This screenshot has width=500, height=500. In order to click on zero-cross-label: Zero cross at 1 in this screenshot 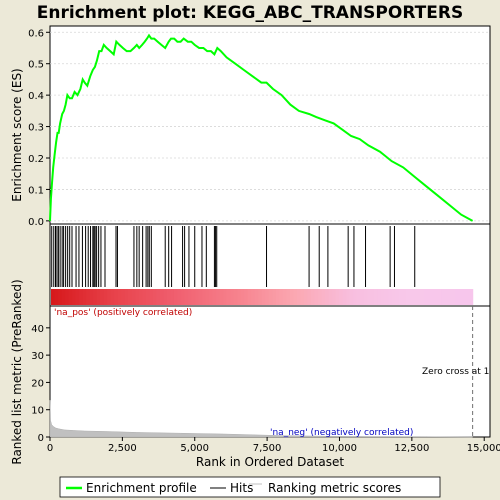, I will do `click(455, 372)`.